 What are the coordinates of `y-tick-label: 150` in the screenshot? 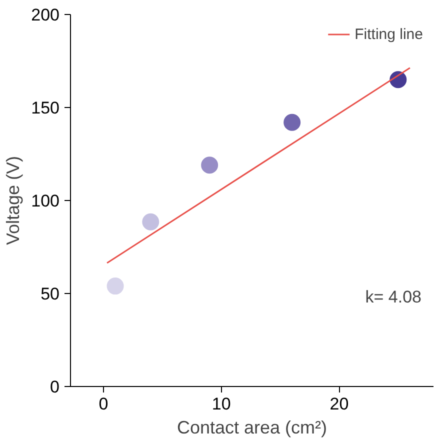 It's located at (45, 108).